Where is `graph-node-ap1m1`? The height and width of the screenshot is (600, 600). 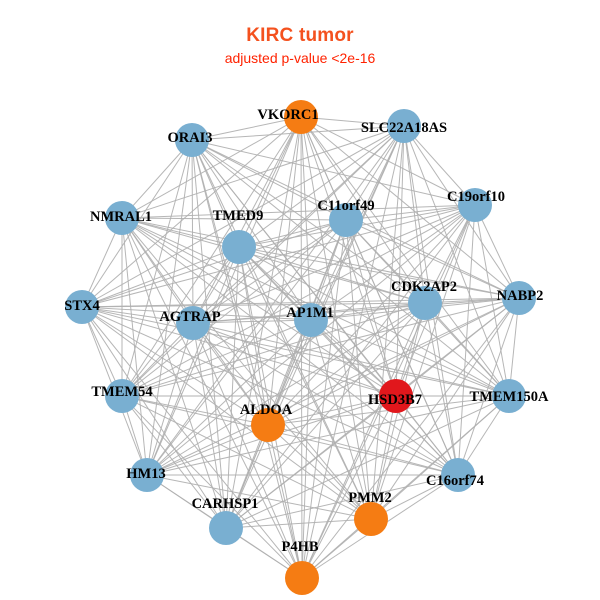 graph-node-ap1m1 is located at coordinates (311, 320).